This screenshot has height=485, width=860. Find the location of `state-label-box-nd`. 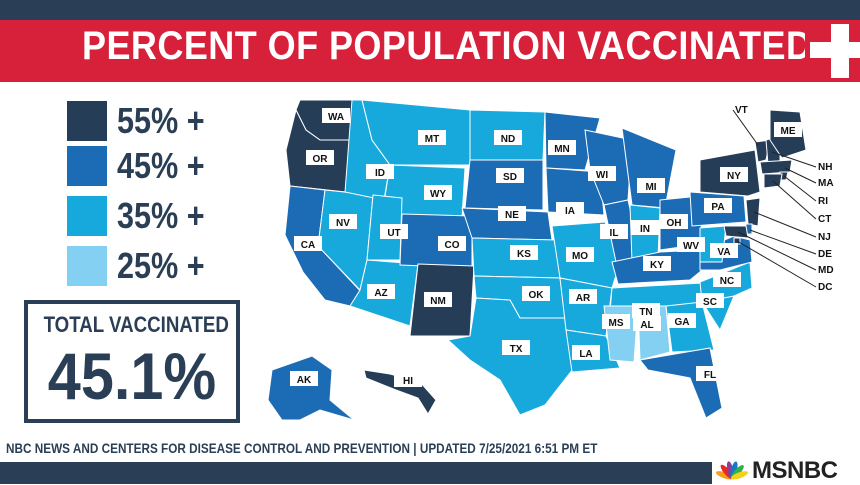

state-label-box-nd is located at coordinates (508, 137).